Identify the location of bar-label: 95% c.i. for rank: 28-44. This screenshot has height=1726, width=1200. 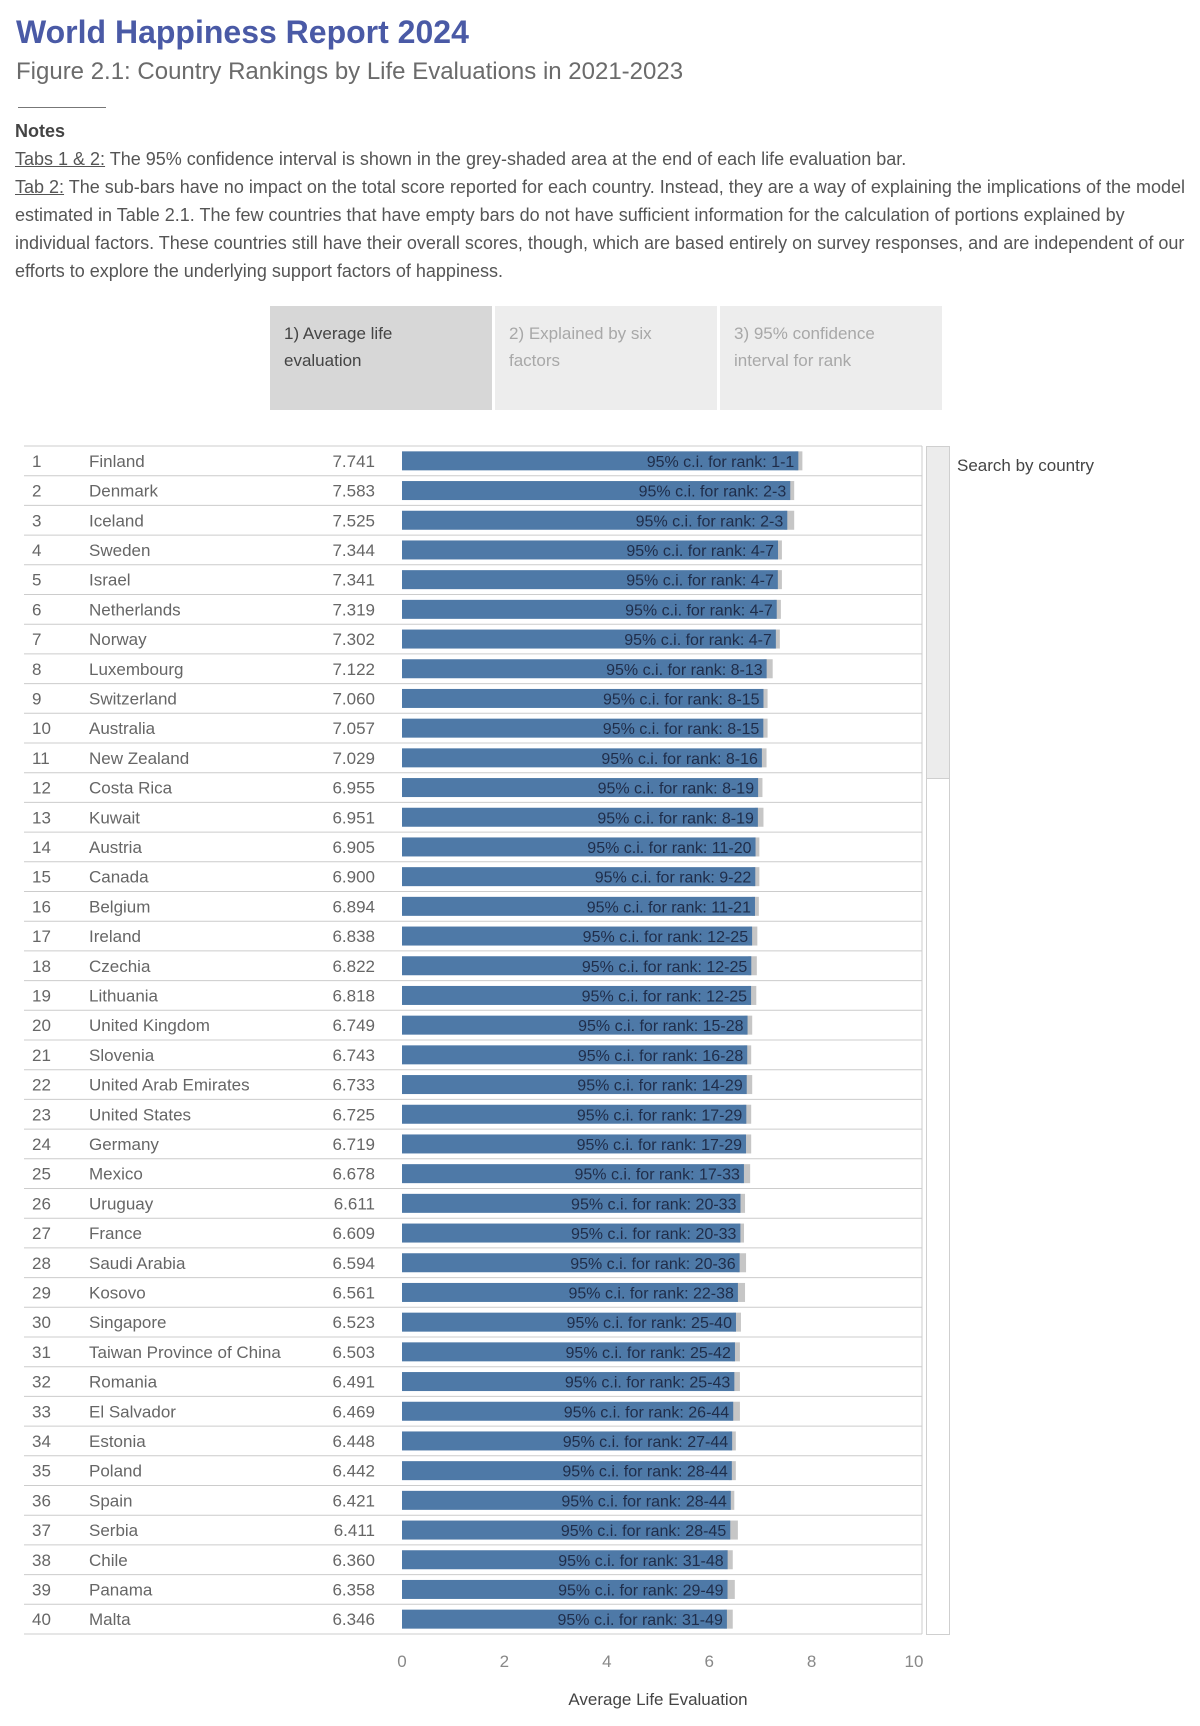
(645, 1472).